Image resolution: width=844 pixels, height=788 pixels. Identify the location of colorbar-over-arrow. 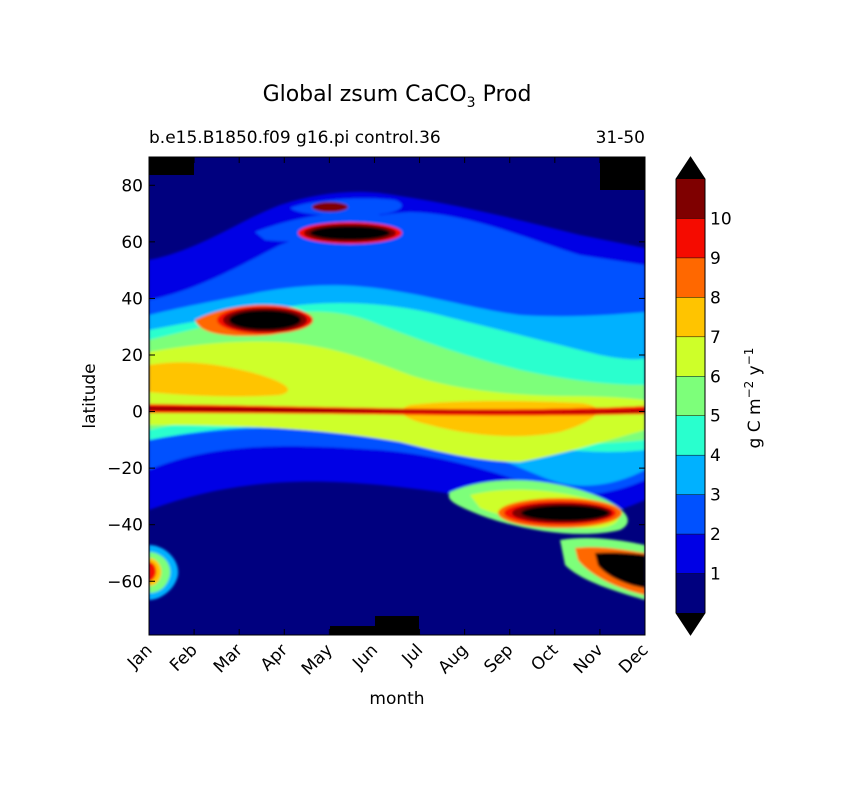
(690, 168).